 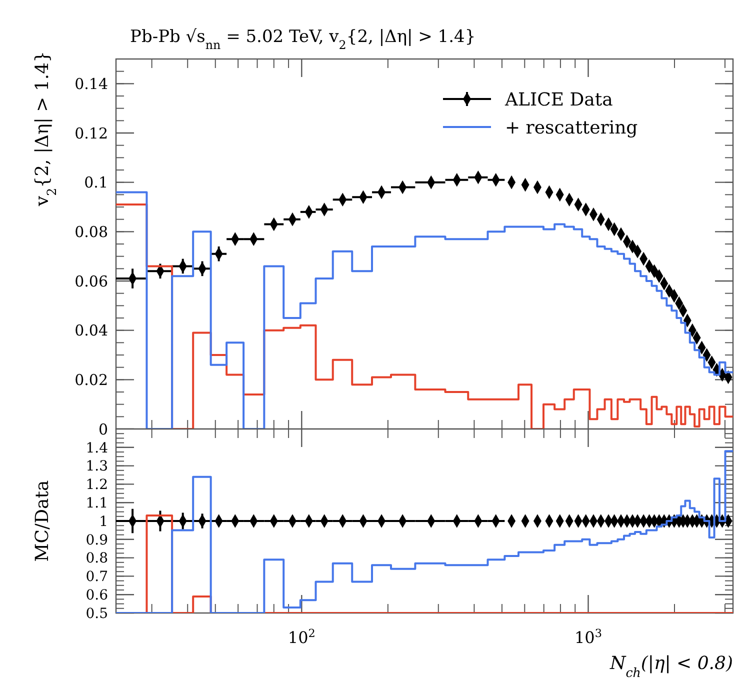 I want to click on y-tick-label: 1.3, so click(x=97, y=466).